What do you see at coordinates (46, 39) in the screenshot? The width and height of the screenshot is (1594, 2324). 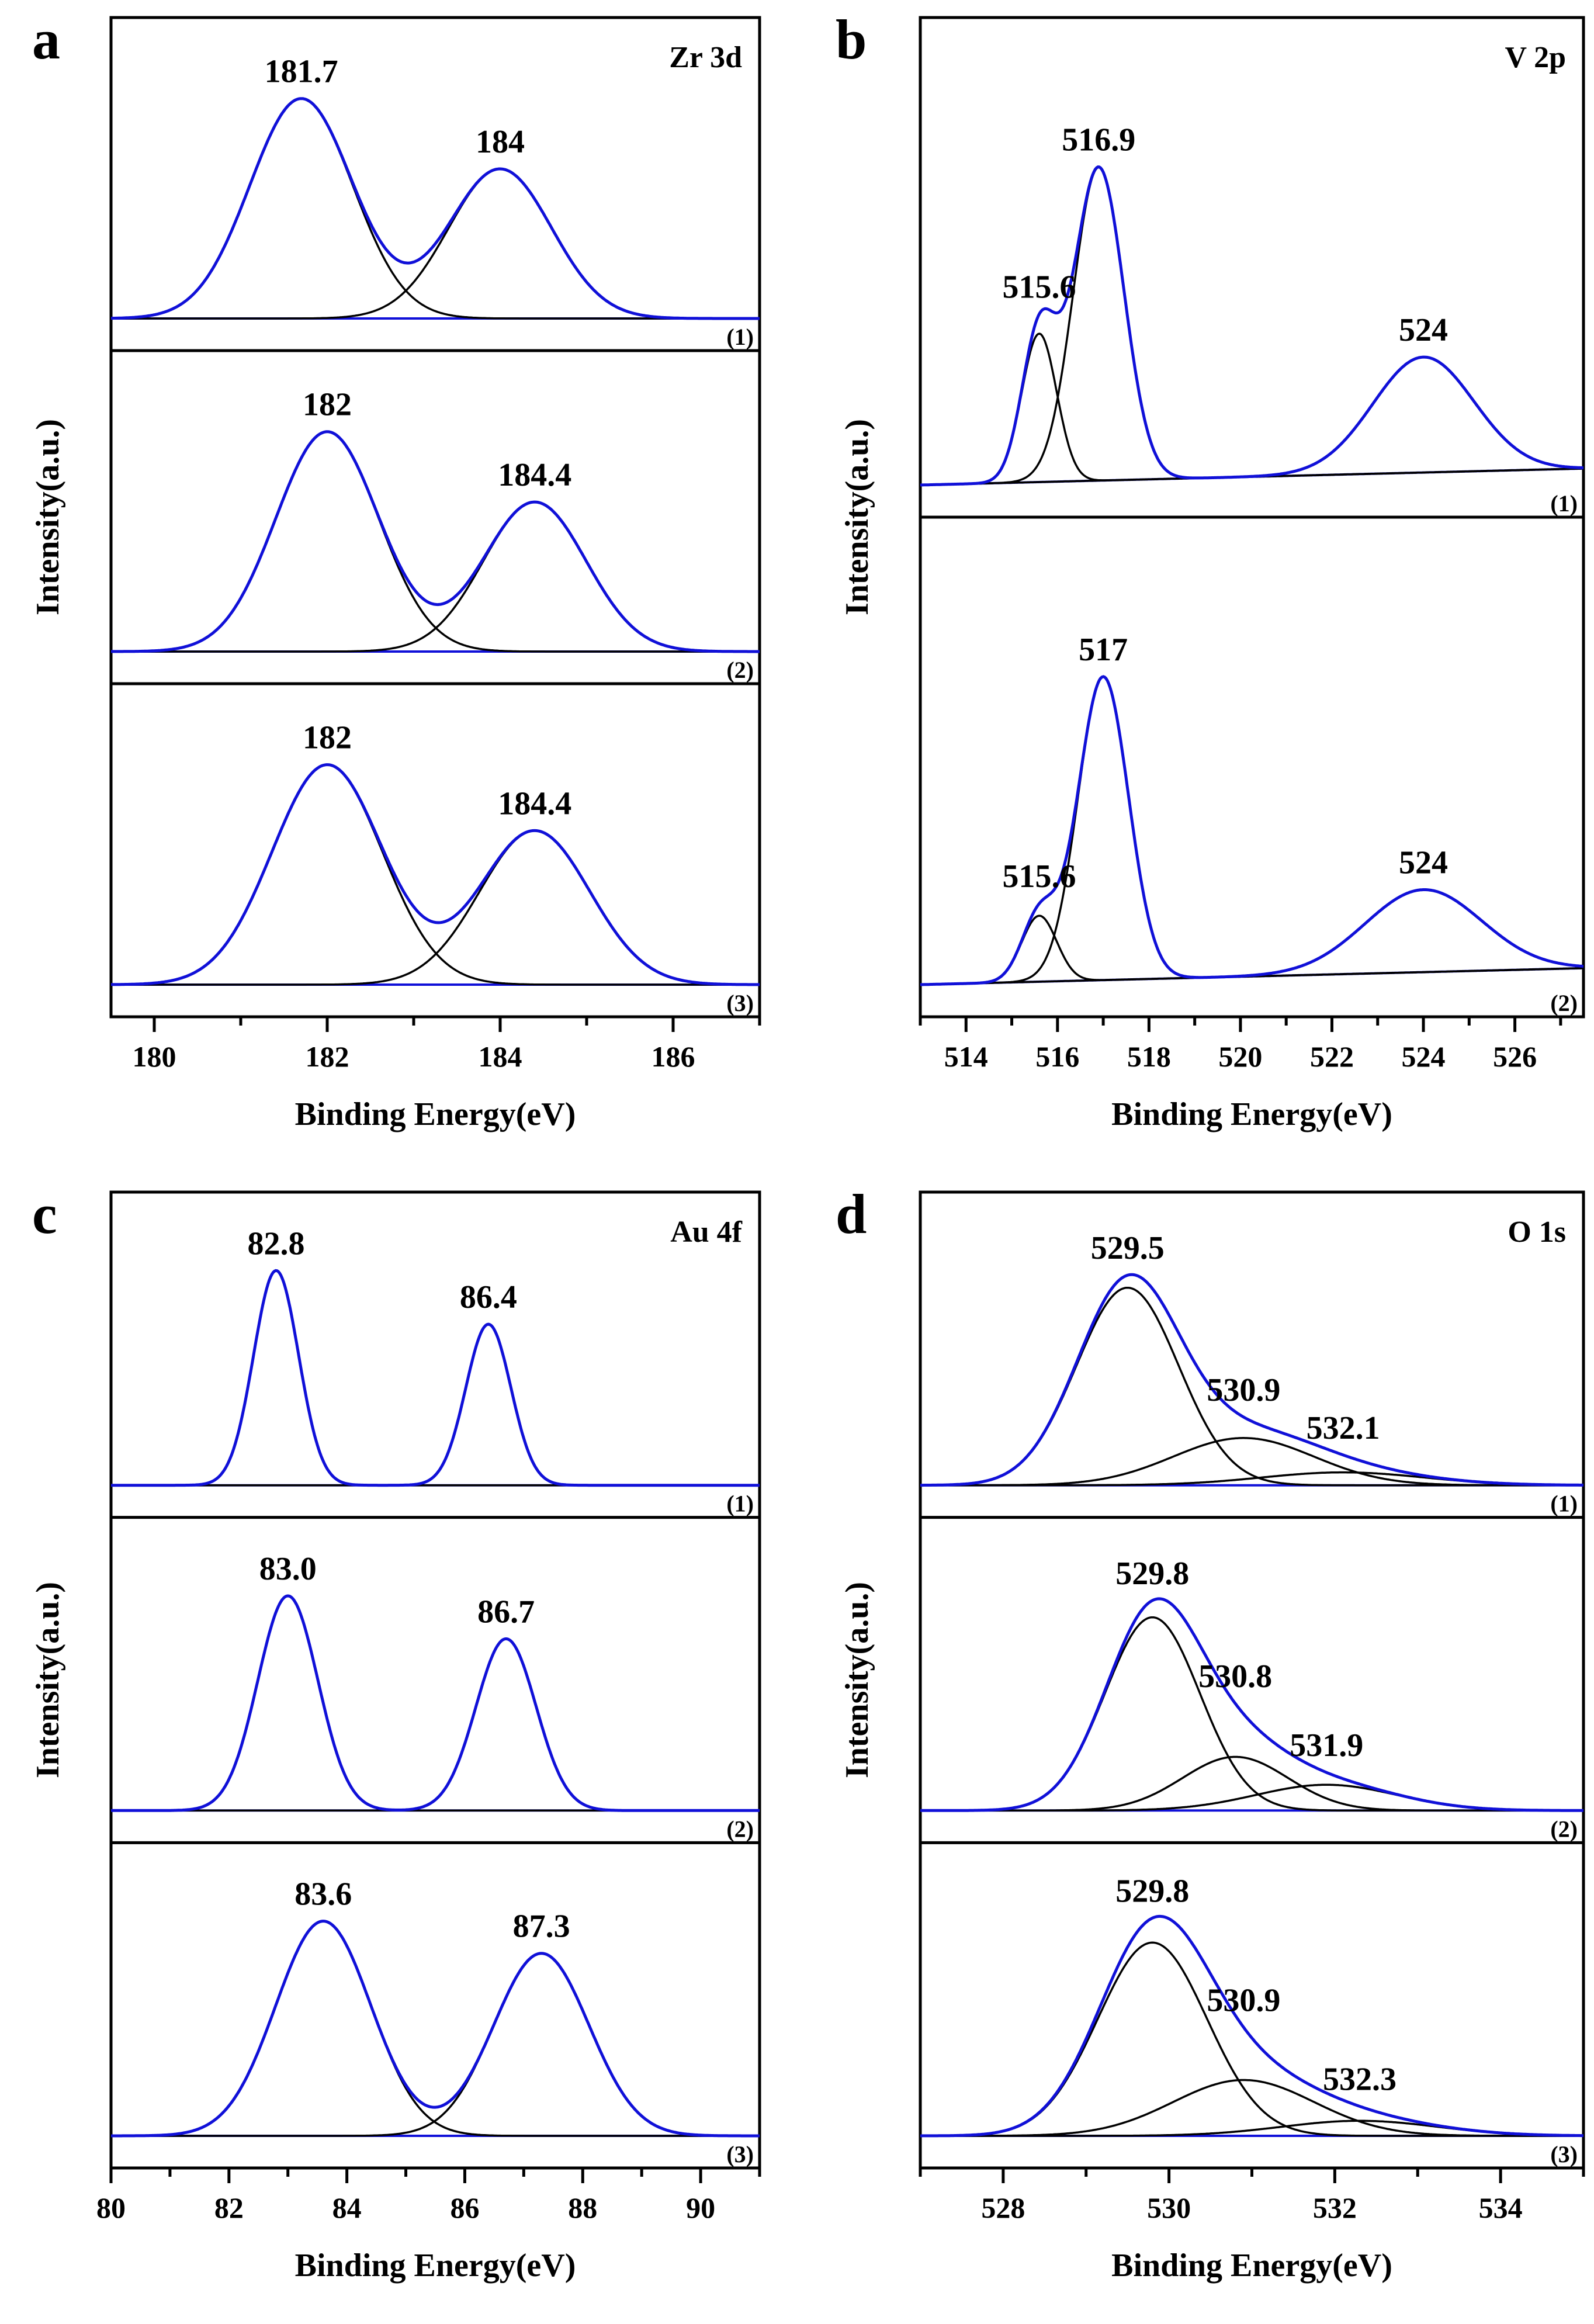 I see `panel-label: a` at bounding box center [46, 39].